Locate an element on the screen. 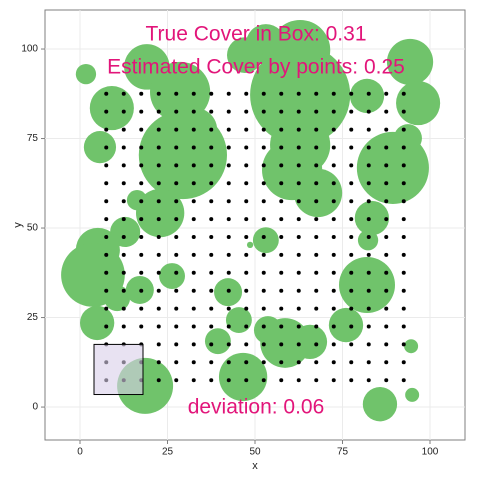  x-tick-label: 25 is located at coordinates (168, 452).